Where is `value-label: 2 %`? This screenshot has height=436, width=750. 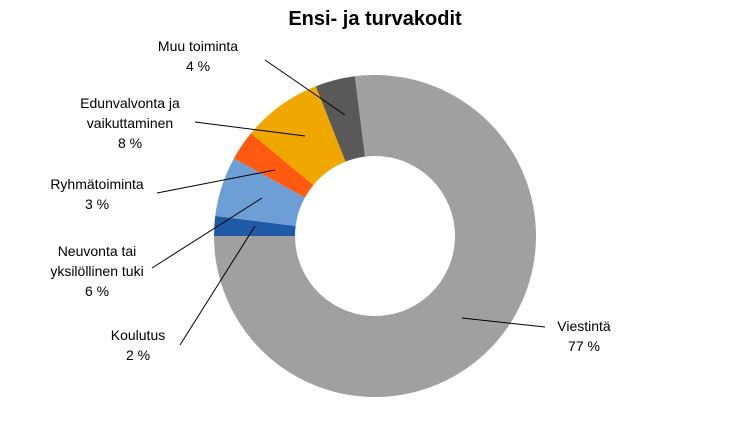
value-label: 2 % is located at coordinates (138, 355).